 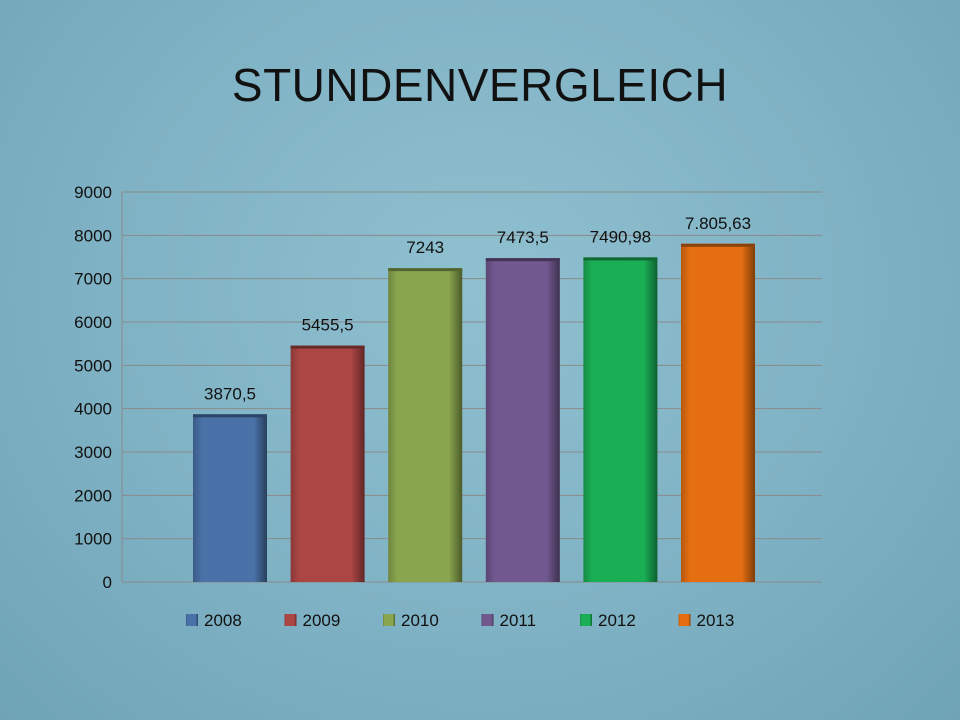 I want to click on bar-2011, so click(x=522, y=420).